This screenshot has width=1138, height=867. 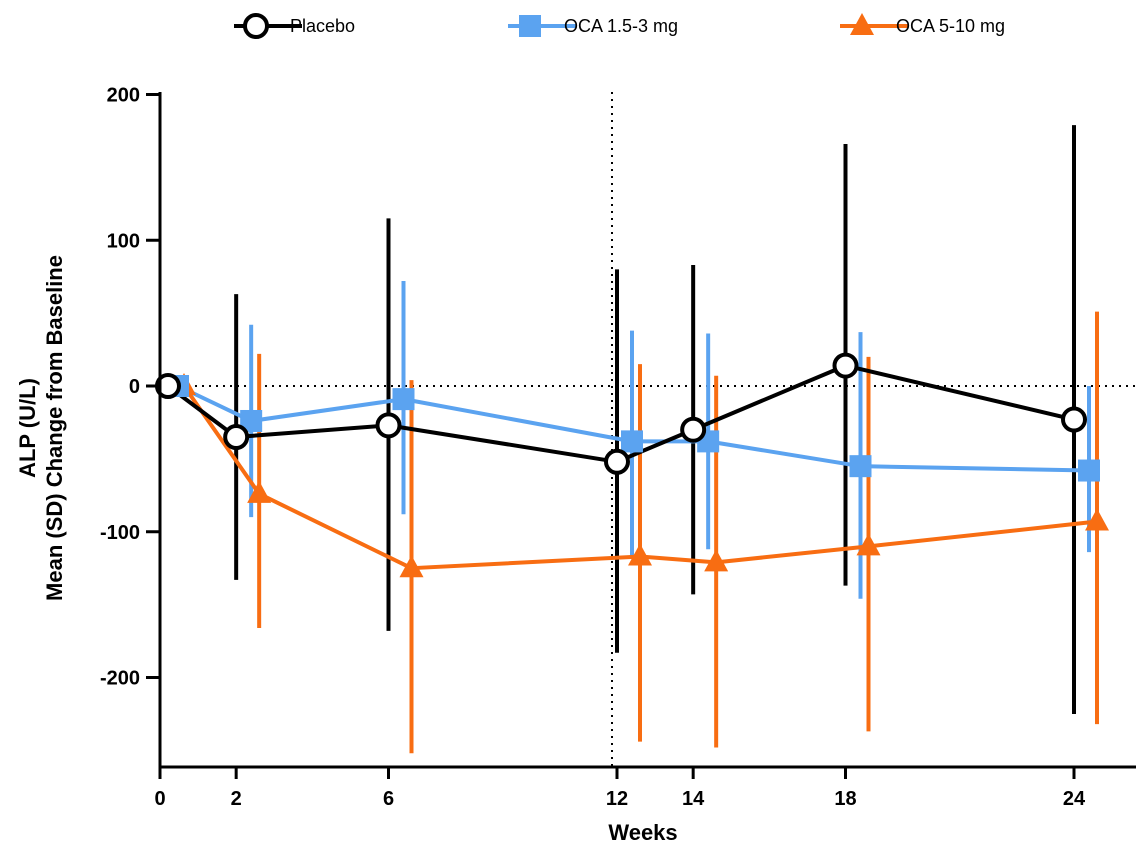 I want to click on y-tick-label: -200, so click(x=120, y=679).